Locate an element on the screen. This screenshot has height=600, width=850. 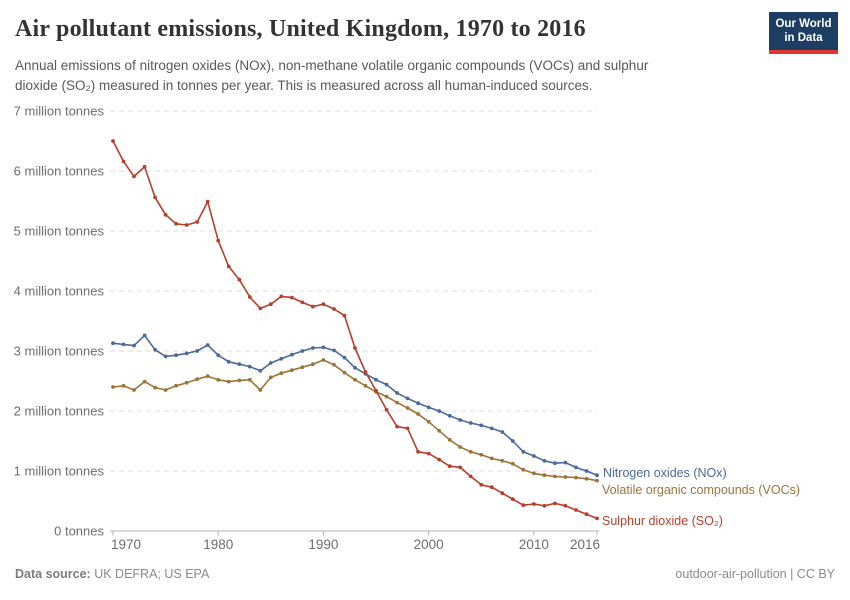
x-tick-label: 2000 is located at coordinates (429, 544).